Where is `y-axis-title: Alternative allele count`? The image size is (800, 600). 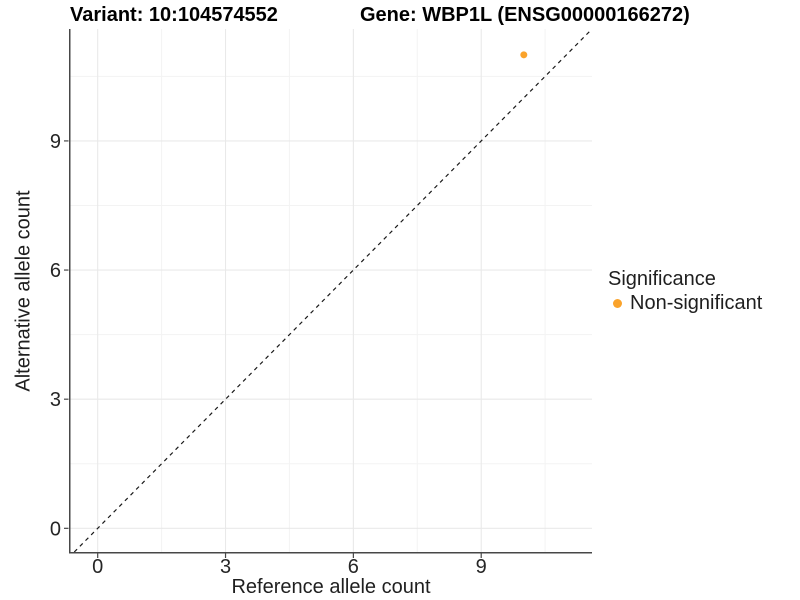
y-axis-title: Alternative allele count is located at coordinates (23, 291).